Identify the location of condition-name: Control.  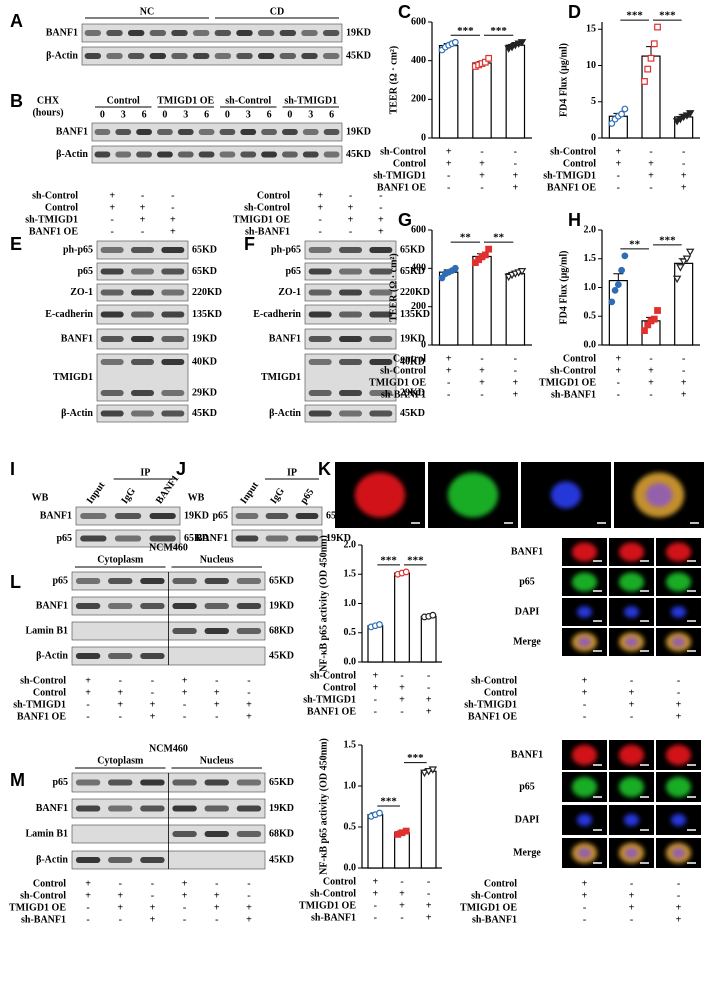
(339, 881).